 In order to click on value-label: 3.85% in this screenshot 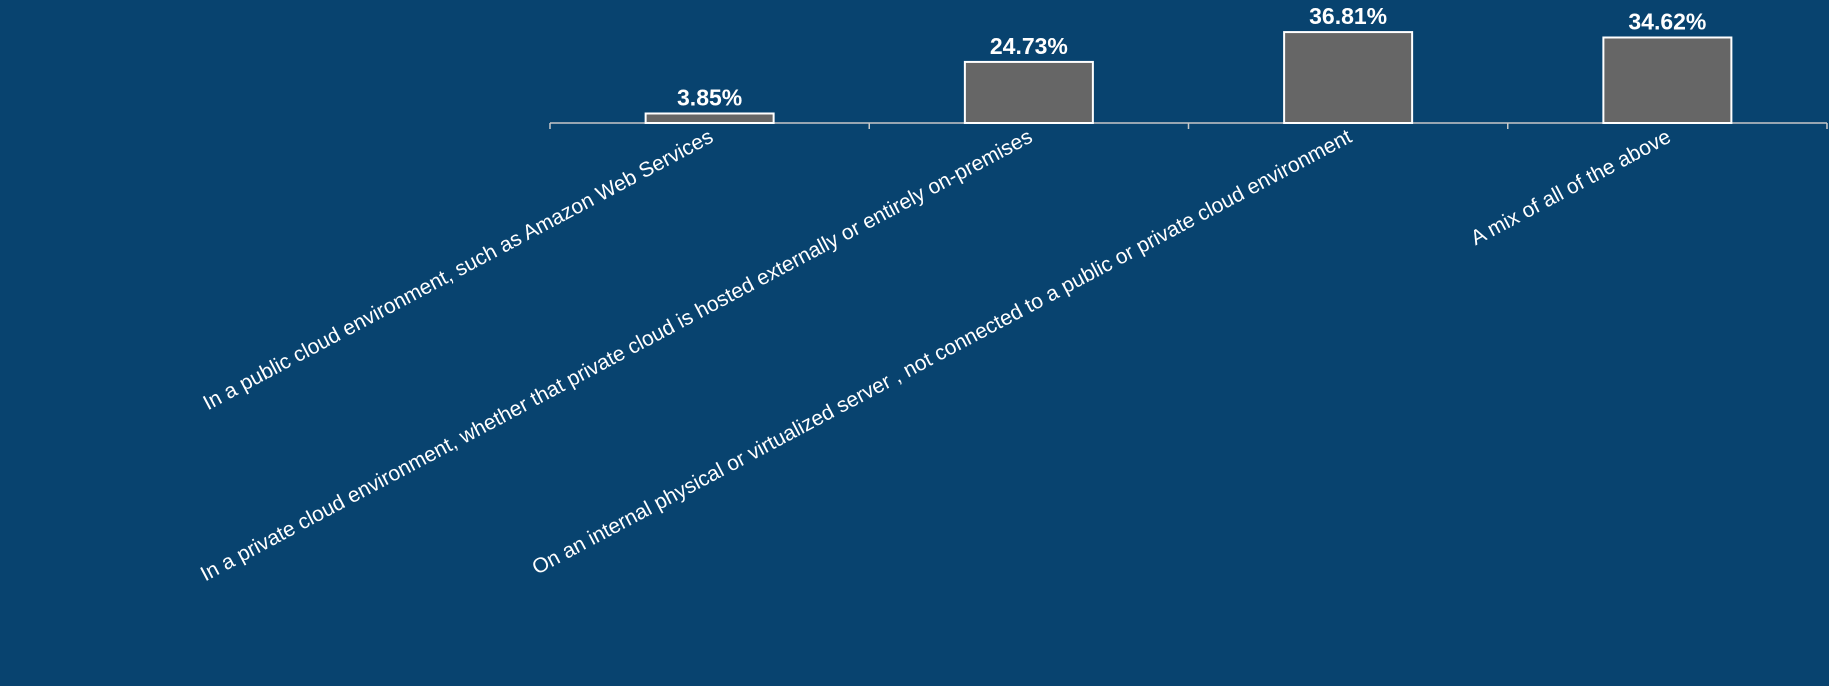, I will do `click(709, 97)`.